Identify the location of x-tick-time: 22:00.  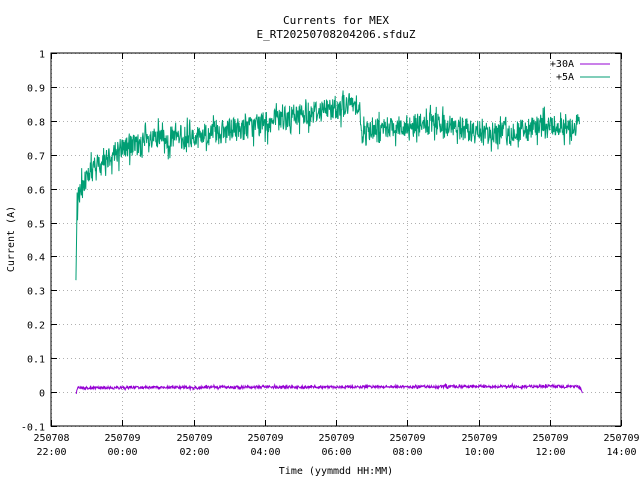
(51, 452).